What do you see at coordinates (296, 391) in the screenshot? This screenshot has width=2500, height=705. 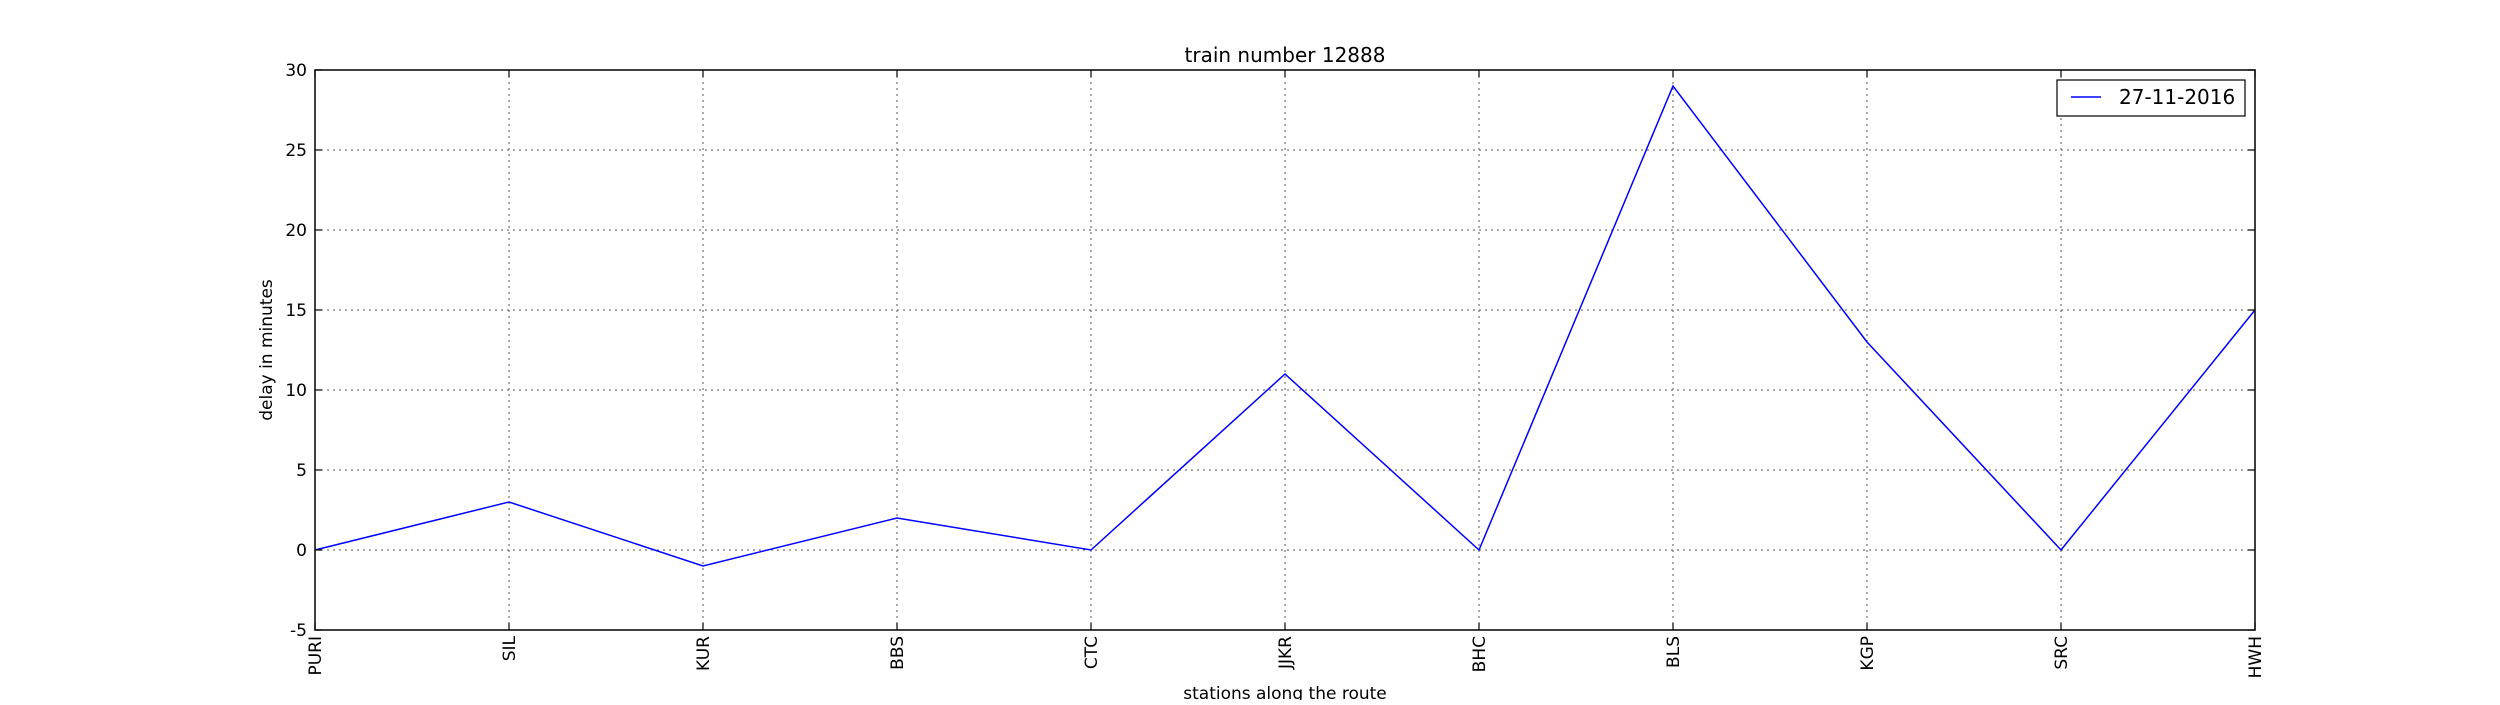 I see `y-tick-label: 10` at bounding box center [296, 391].